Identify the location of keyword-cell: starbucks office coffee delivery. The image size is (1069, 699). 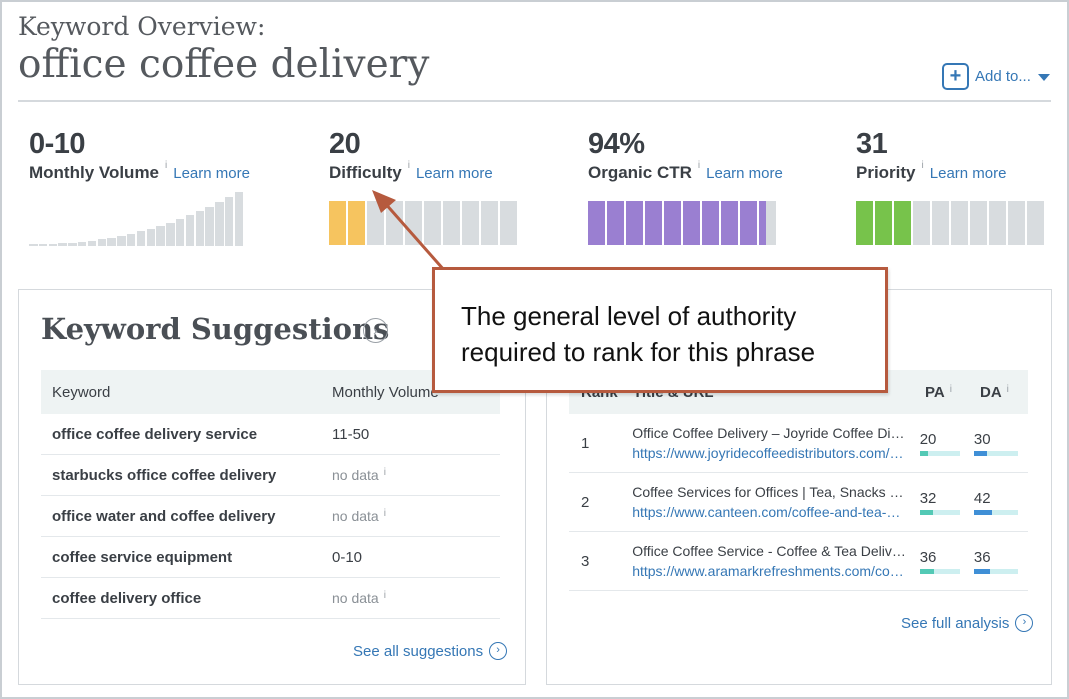
(164, 475).